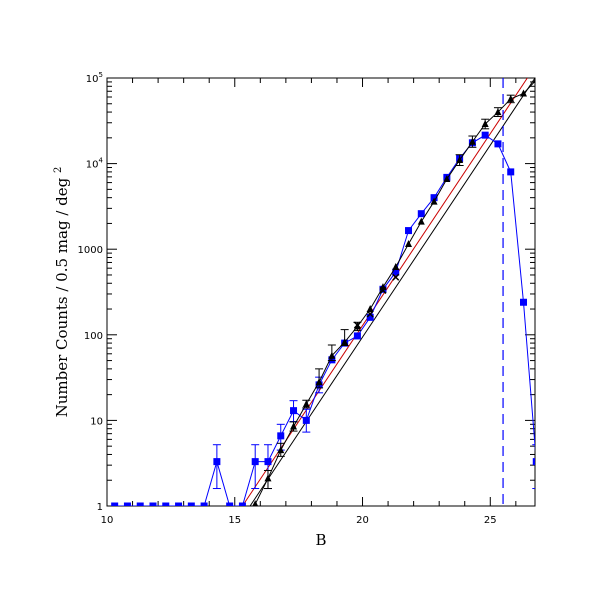 The height and width of the screenshot is (611, 611). What do you see at coordinates (490, 520) in the screenshot?
I see `x-tick-label: 25` at bounding box center [490, 520].